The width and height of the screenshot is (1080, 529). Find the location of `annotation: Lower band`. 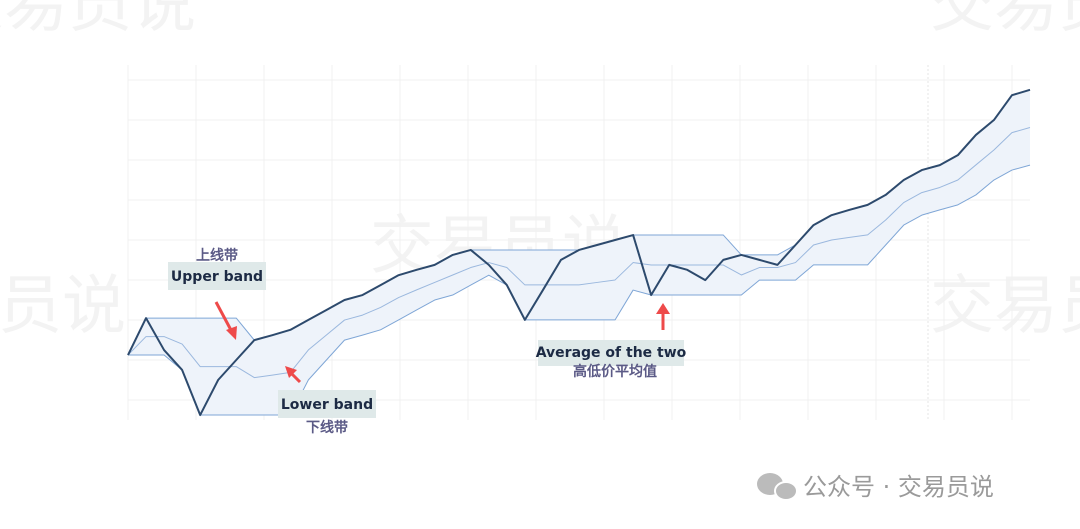

annotation: Lower band is located at coordinates (327, 405).